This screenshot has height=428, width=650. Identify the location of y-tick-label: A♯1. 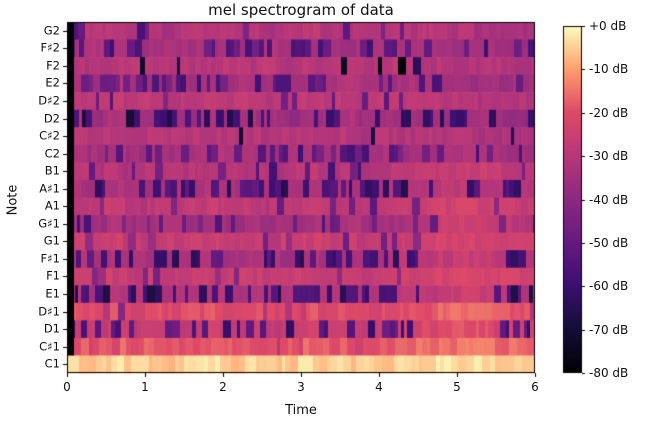
(49, 187).